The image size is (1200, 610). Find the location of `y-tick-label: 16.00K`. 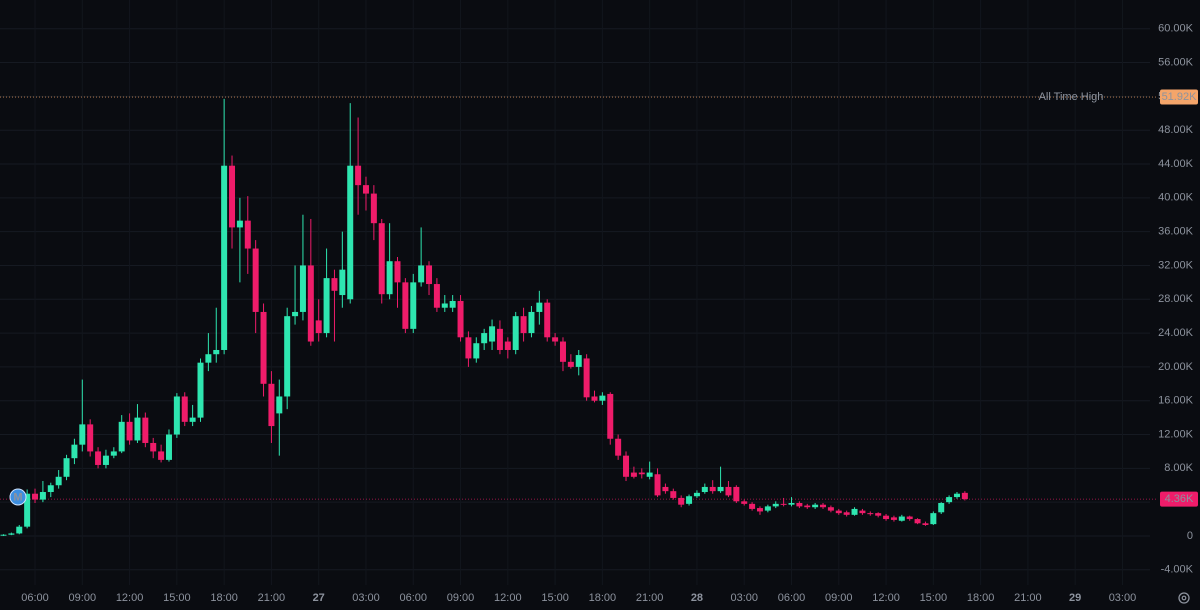

y-tick-label: 16.00K is located at coordinates (1176, 401).